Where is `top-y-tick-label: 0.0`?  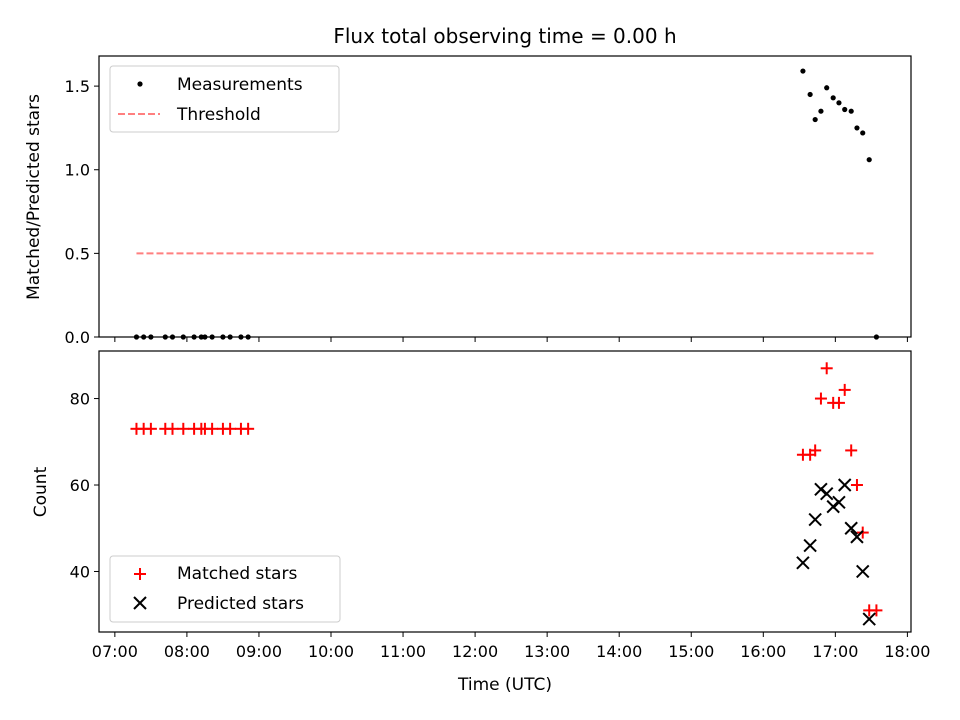
top-y-tick-label: 0.0 is located at coordinates (77, 337).